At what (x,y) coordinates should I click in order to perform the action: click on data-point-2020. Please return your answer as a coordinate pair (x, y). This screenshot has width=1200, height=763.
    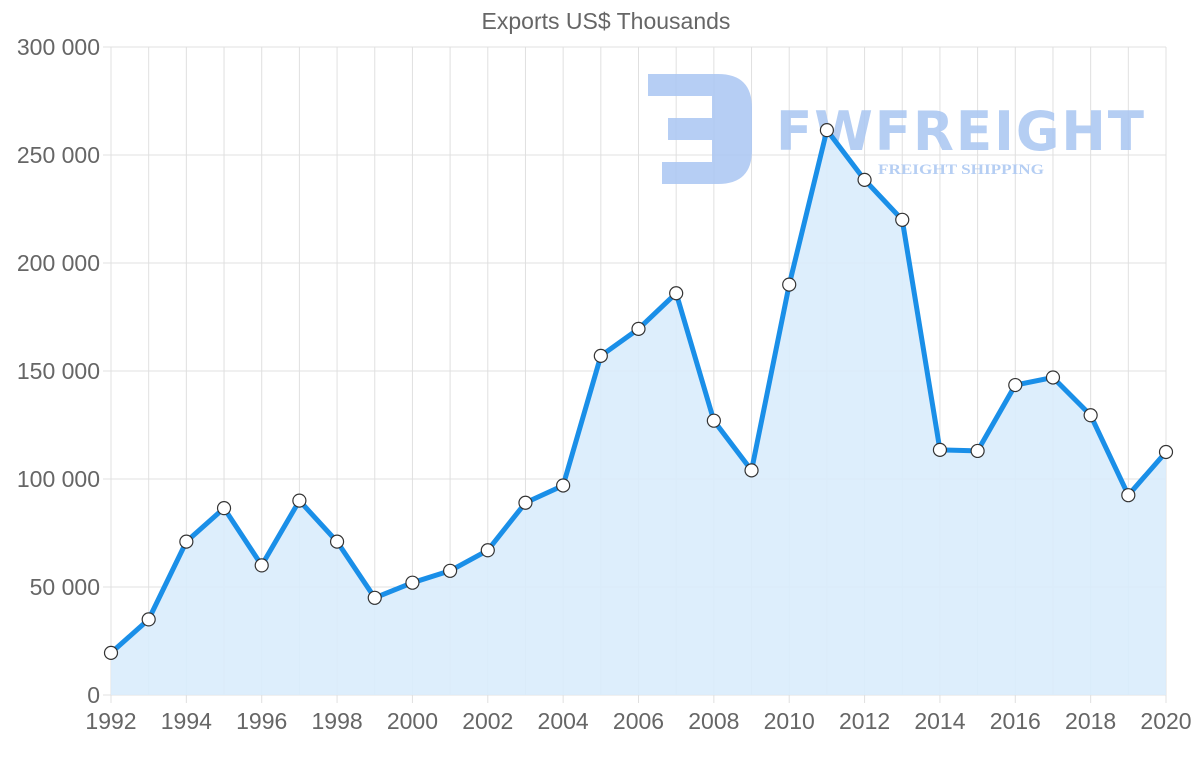
    Looking at the image, I should click on (1166, 452).